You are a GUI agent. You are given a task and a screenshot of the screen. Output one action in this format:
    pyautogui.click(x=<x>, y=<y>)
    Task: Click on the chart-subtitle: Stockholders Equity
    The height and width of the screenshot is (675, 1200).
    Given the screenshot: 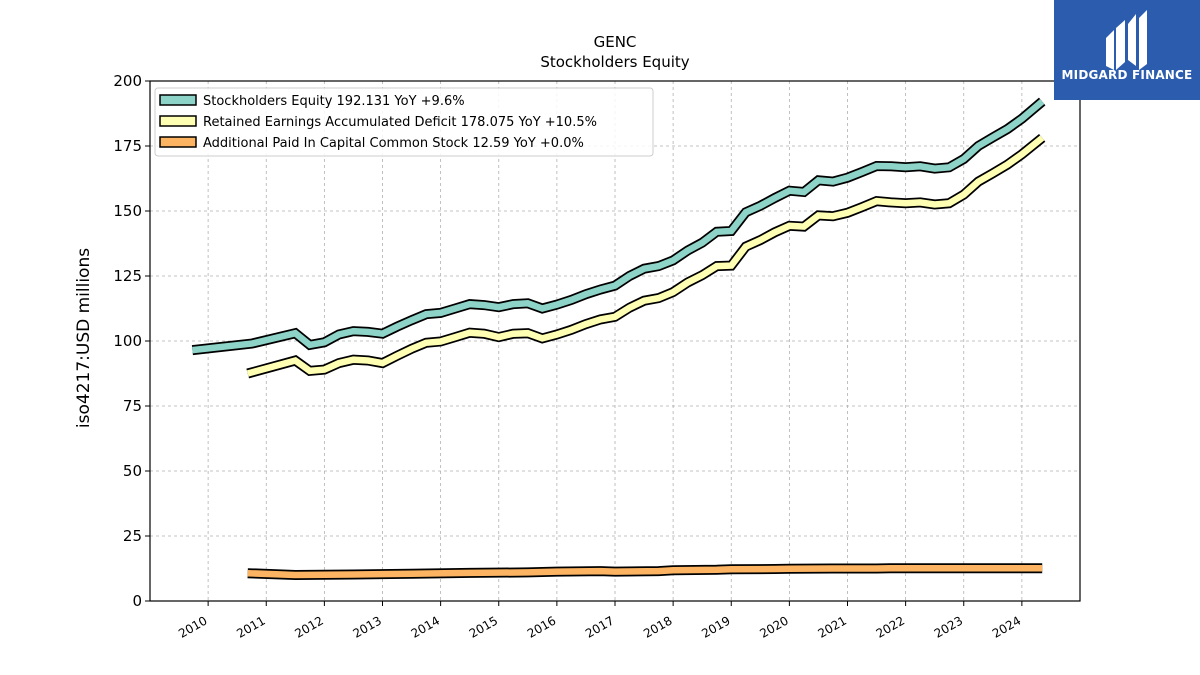 What is the action you would take?
    pyautogui.click(x=614, y=62)
    